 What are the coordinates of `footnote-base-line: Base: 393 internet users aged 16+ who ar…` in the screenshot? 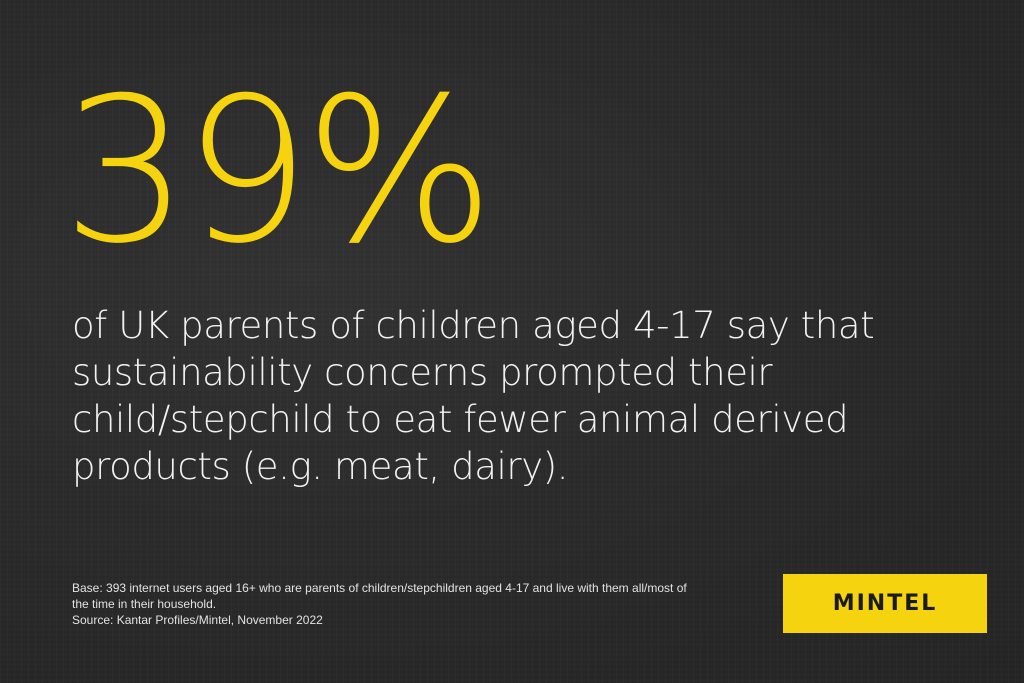 It's located at (379, 588).